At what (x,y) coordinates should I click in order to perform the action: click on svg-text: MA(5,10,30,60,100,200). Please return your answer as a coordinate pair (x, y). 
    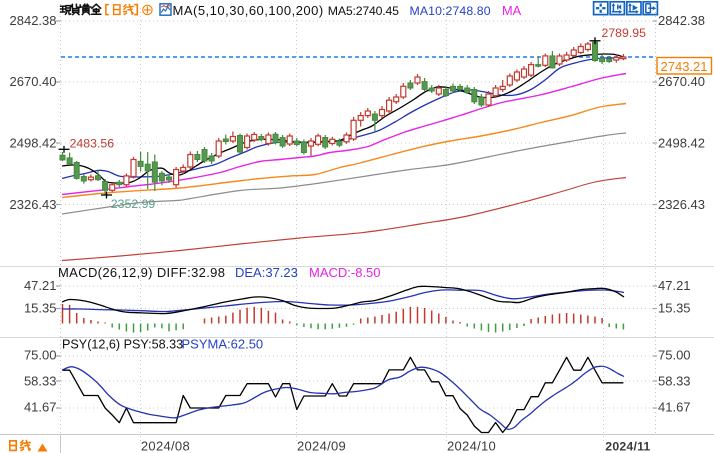
    Looking at the image, I should click on (248, 10).